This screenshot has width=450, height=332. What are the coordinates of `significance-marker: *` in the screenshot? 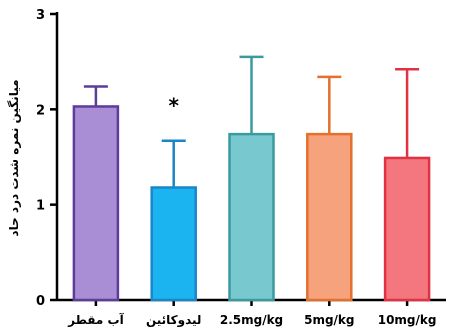 It's located at (173, 105).